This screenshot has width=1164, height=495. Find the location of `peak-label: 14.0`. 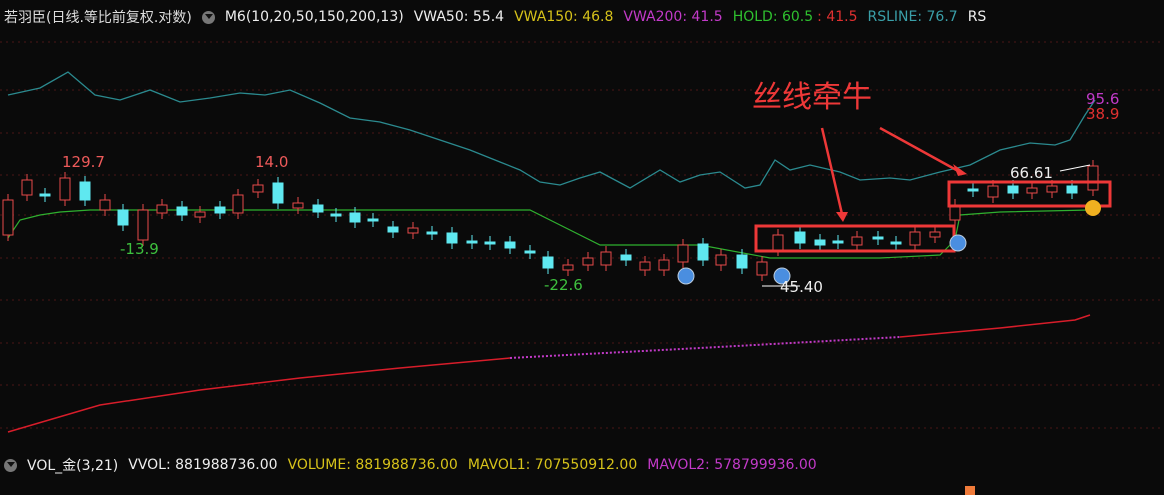

peak-label: 14.0 is located at coordinates (271, 162).